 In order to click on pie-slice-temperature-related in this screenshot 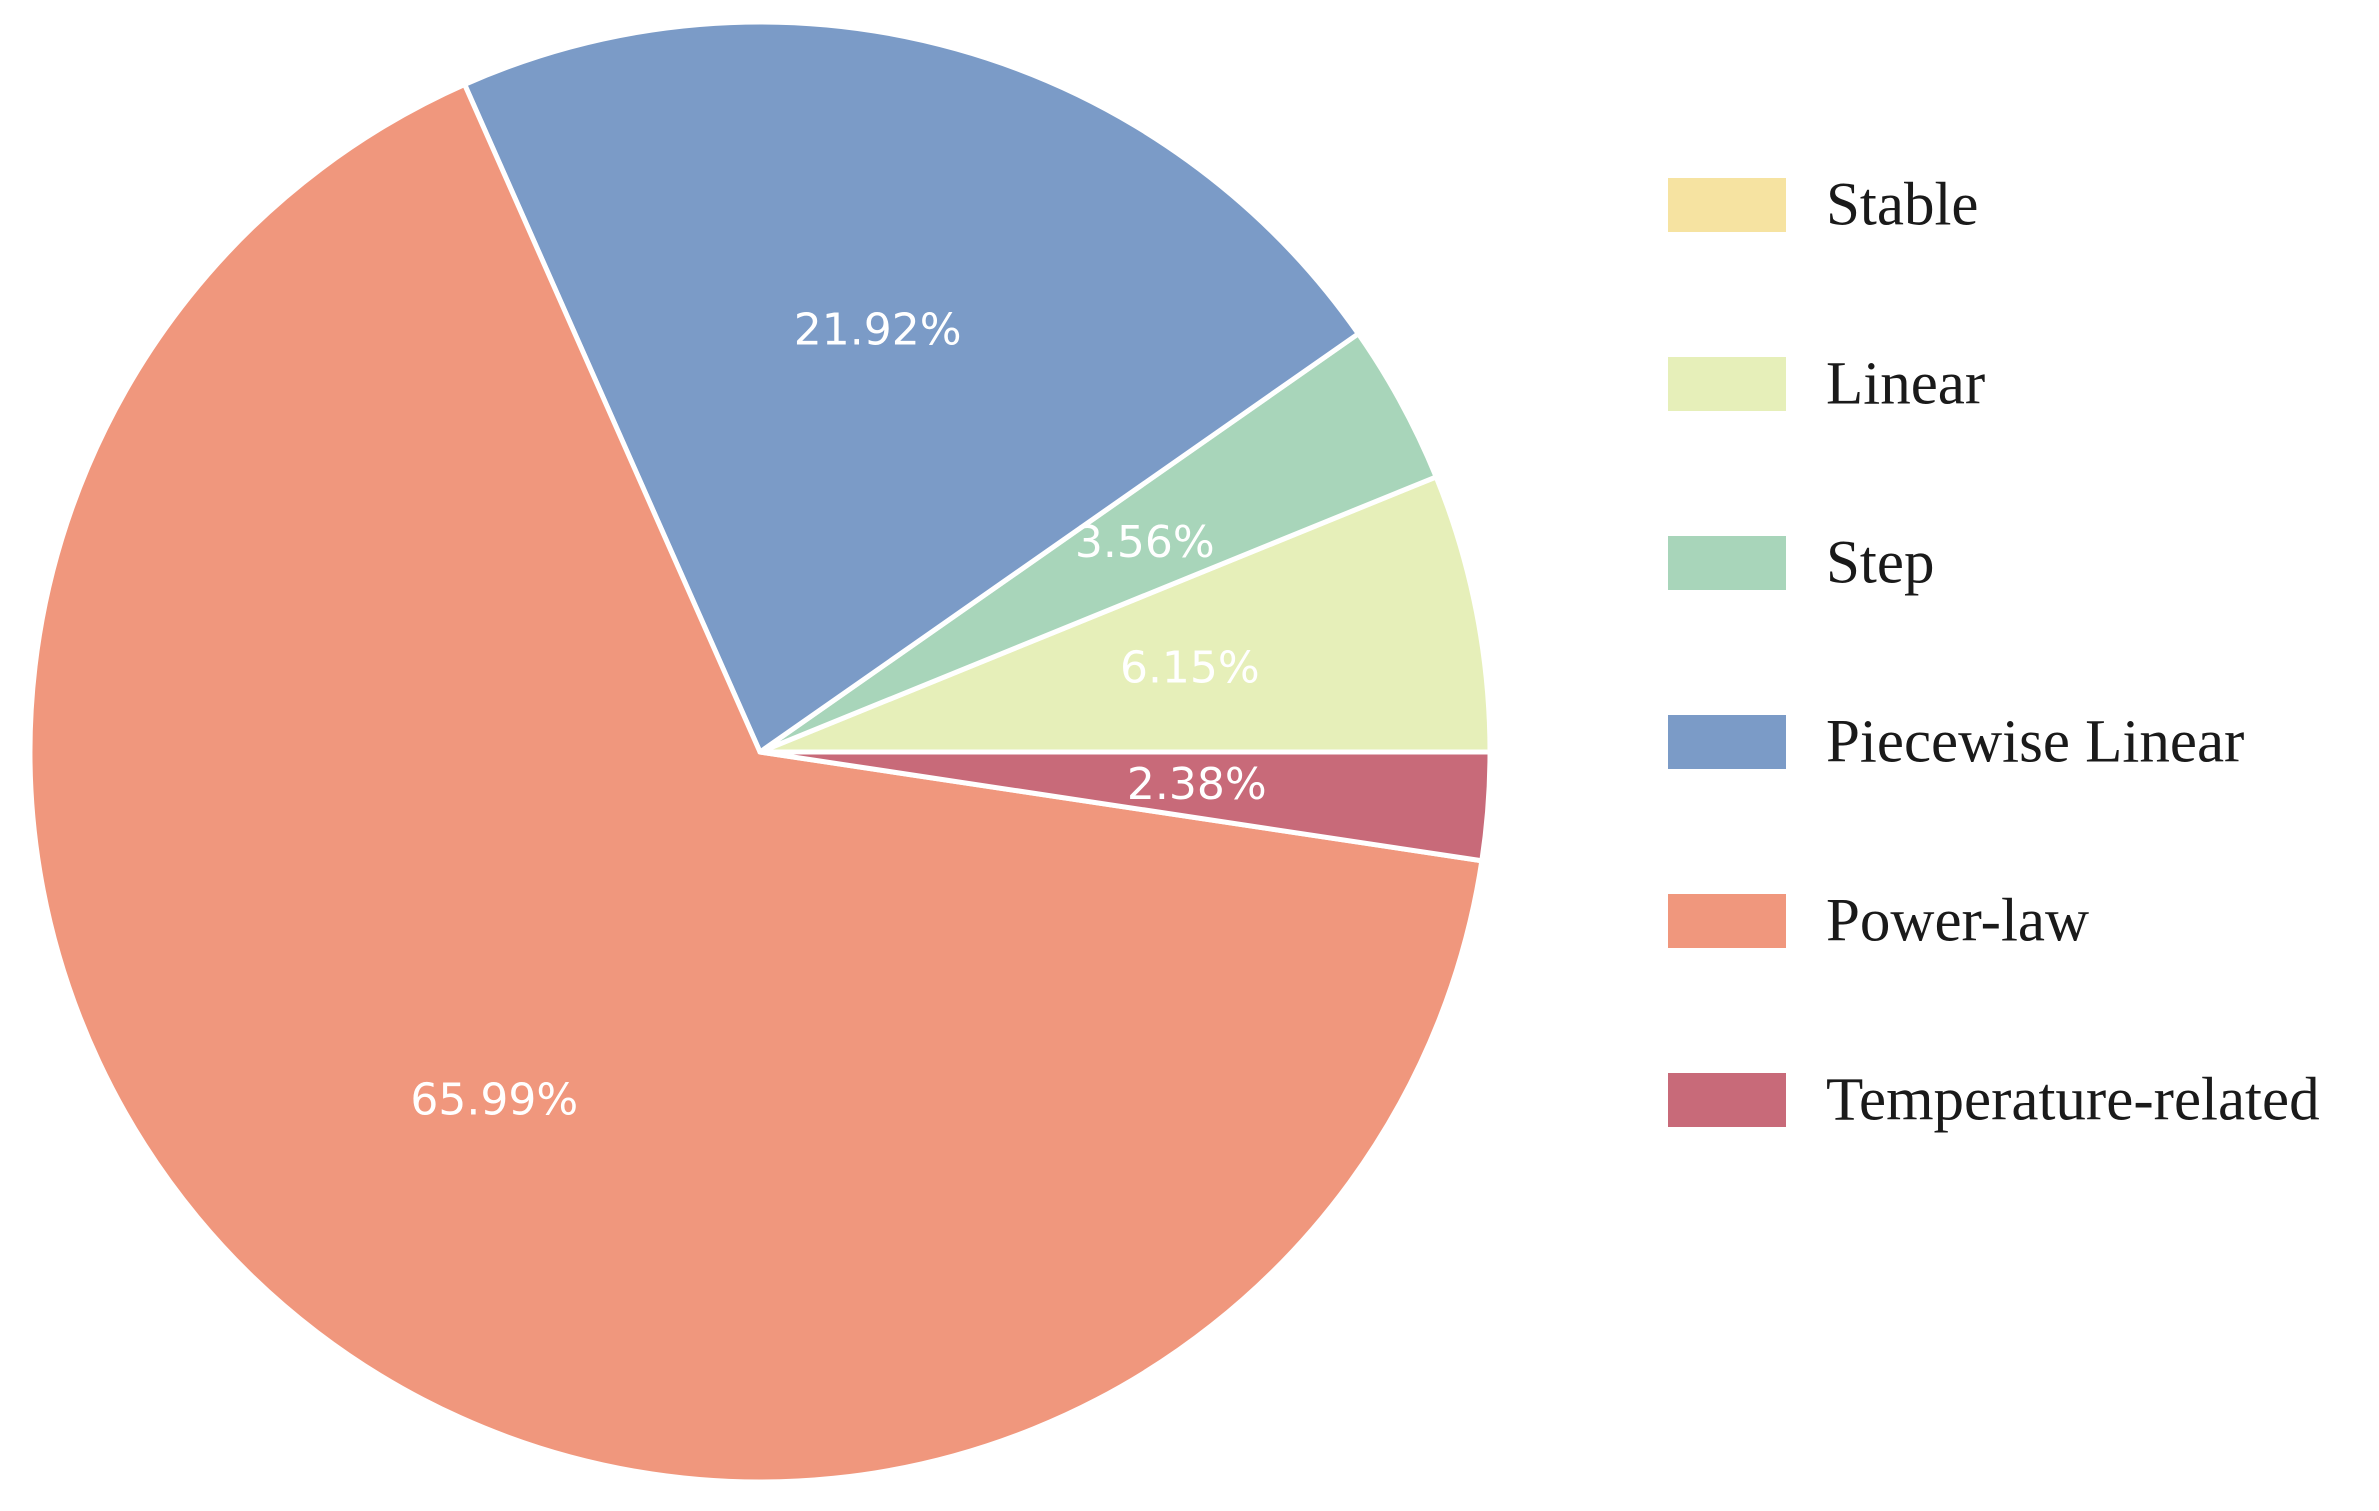, I will do `click(1125, 806)`.